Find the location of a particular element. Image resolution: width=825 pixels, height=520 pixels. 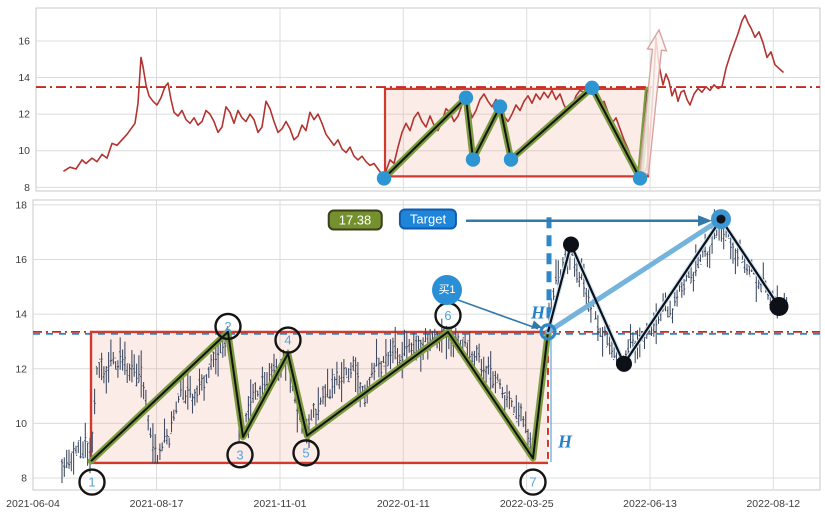

x-tick-label: 2021-06-04 is located at coordinates (33, 504).